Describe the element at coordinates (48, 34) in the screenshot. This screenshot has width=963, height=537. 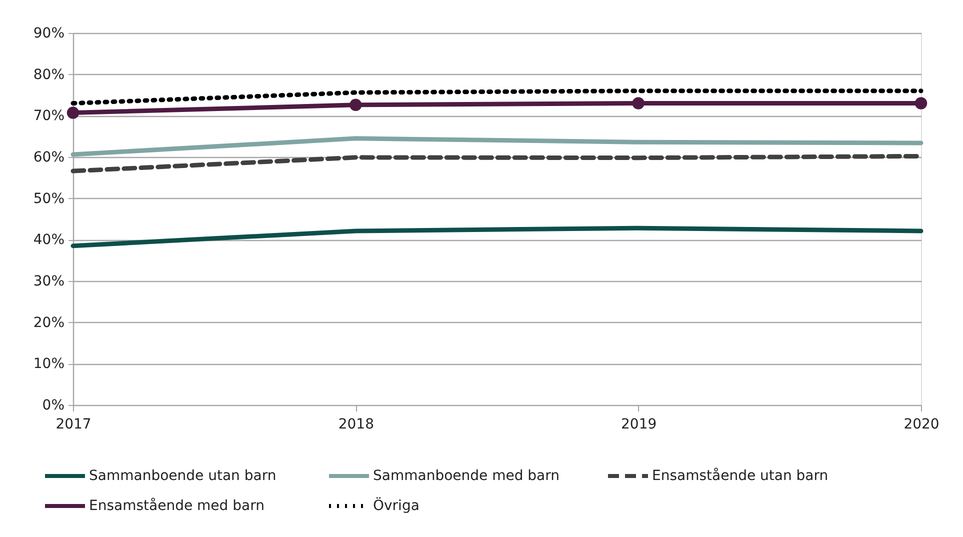
I see `y-tick-label: 90%` at that location.